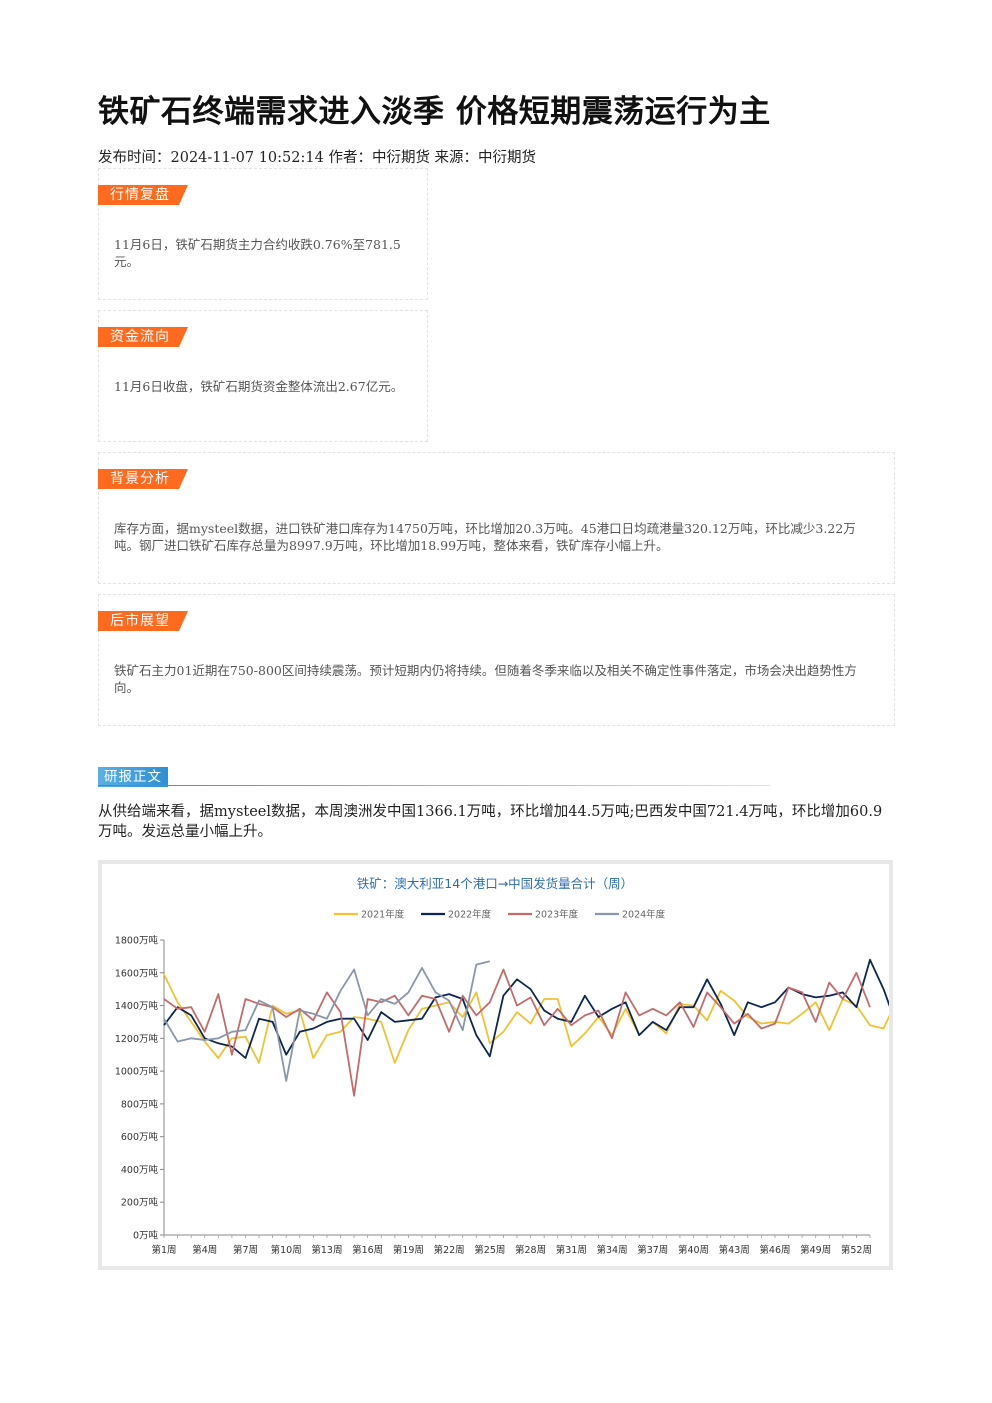  I want to click on x-tick-label: 第52周, so click(856, 1250).